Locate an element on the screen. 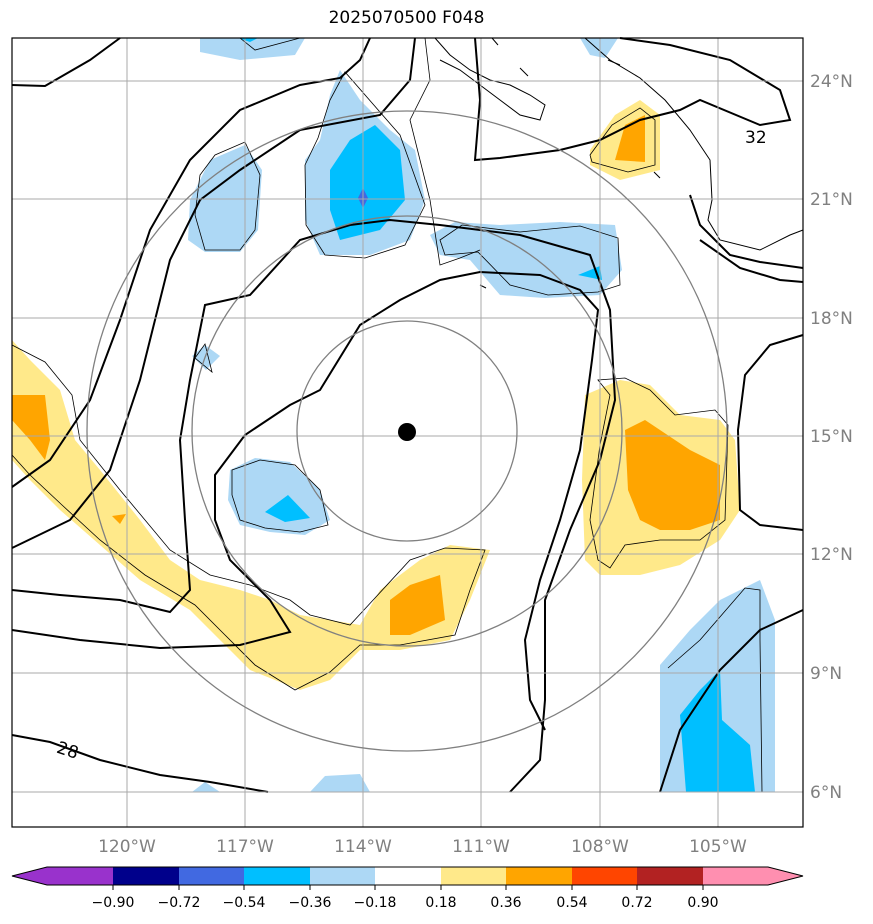 This screenshot has height=924, width=873. negative-anomaly-top is located at coordinates (252, 49).